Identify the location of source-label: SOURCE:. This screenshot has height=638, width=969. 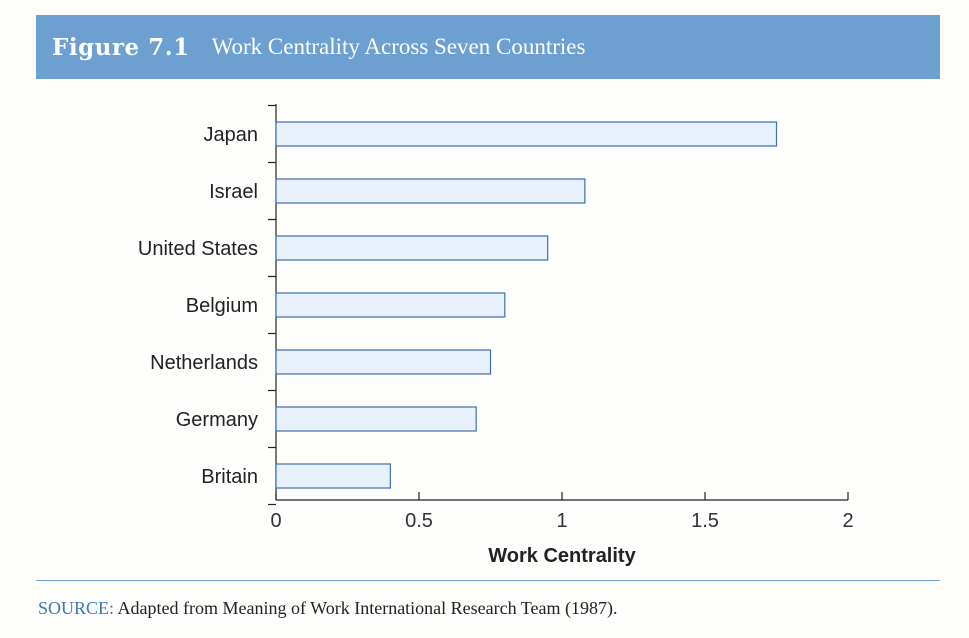
(76, 608).